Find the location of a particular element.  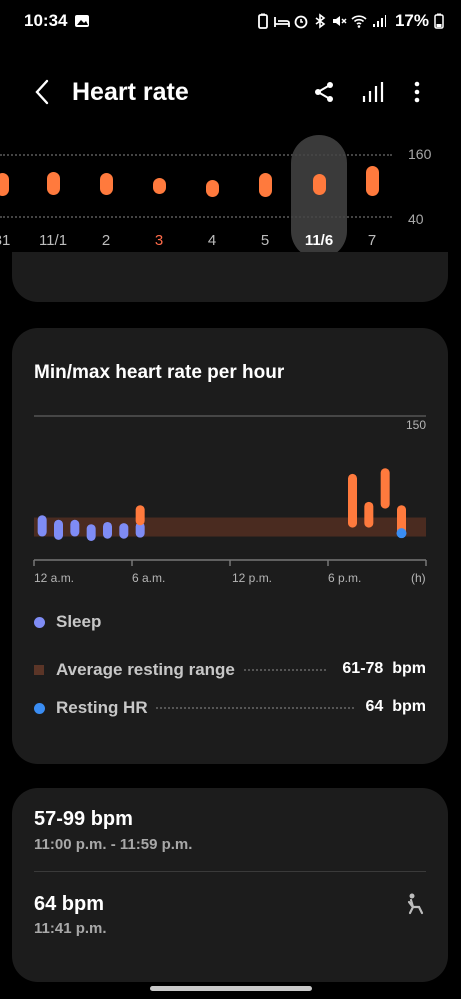

resting-seated-icon is located at coordinates (415, 904).